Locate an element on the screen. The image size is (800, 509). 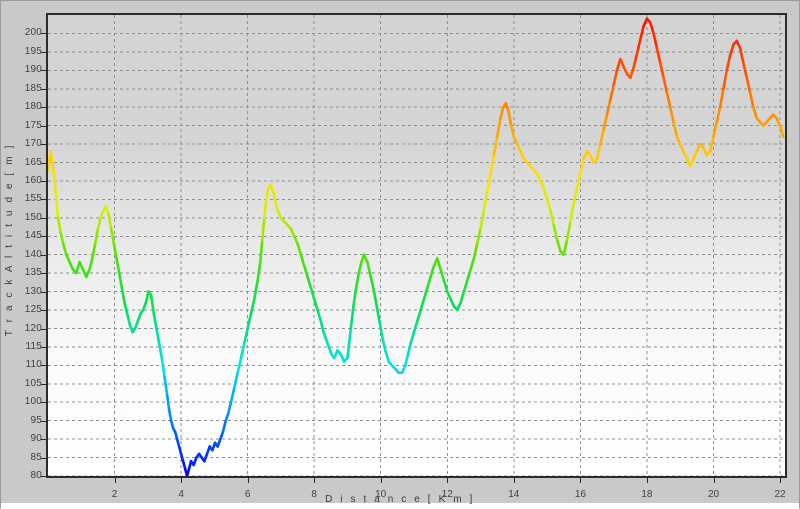
y-tick-label: 125 is located at coordinates (33, 309).